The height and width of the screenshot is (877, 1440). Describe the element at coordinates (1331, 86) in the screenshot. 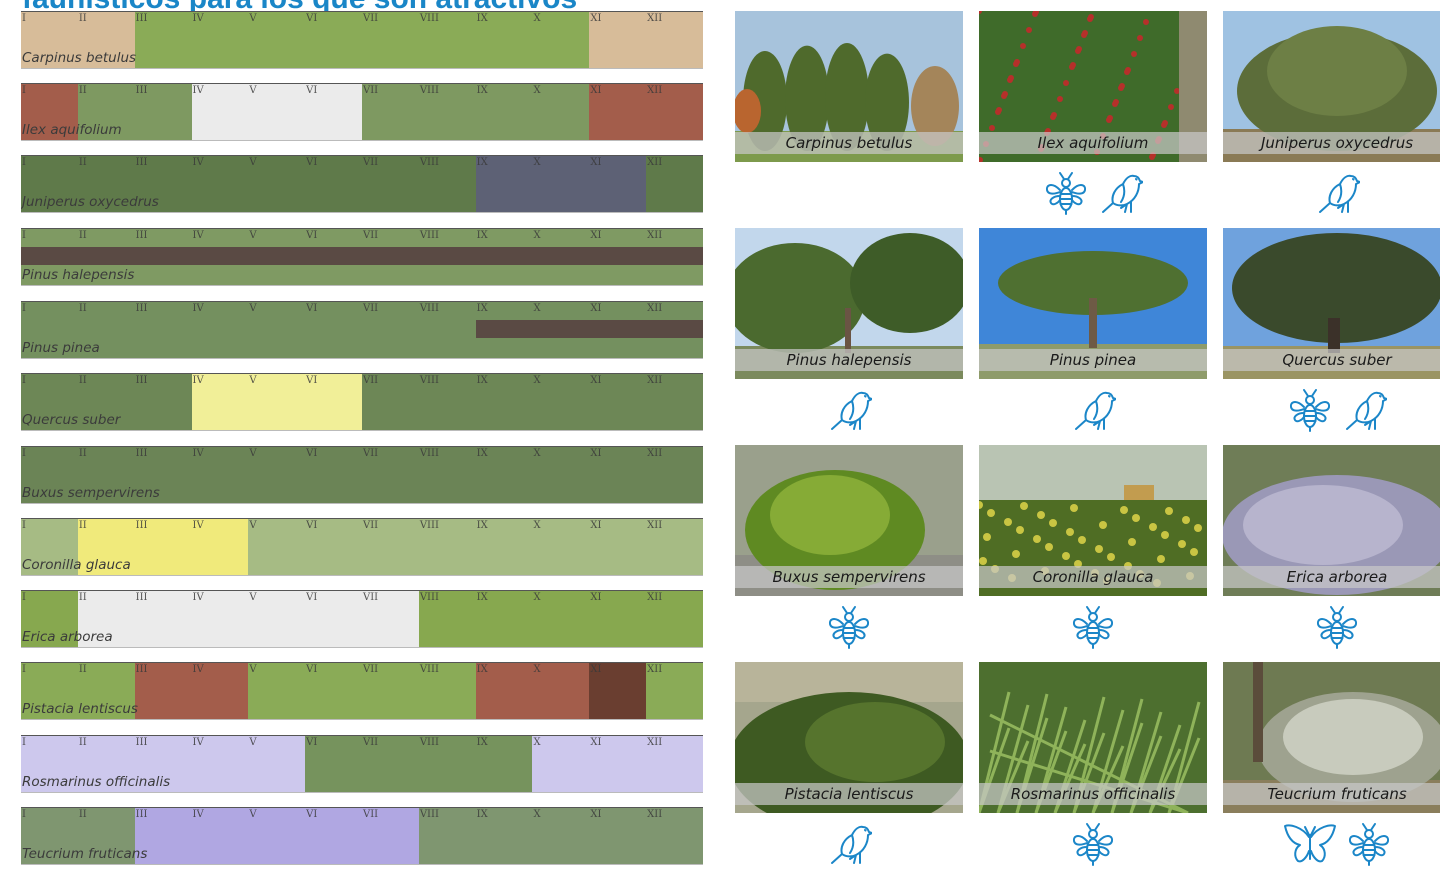

I see `species-photo-frame: Juniperus oxycedrus` at that location.